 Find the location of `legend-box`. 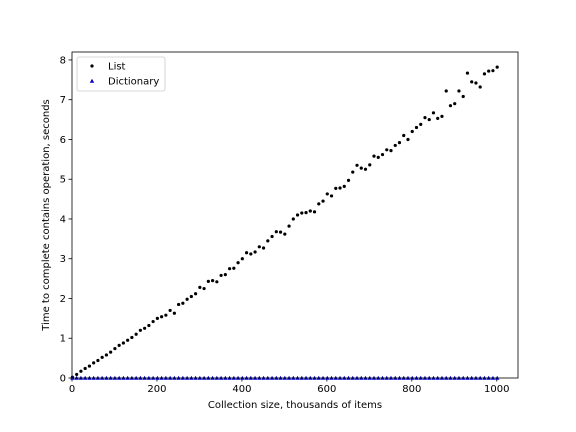

legend-box is located at coordinates (121, 74).